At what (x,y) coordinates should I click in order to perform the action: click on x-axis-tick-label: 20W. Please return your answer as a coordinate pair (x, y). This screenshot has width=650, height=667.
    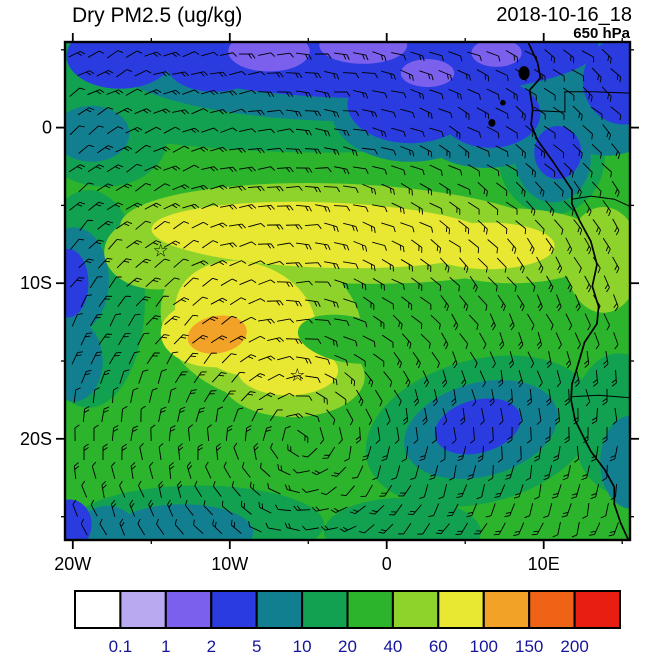
    Looking at the image, I should click on (72, 564).